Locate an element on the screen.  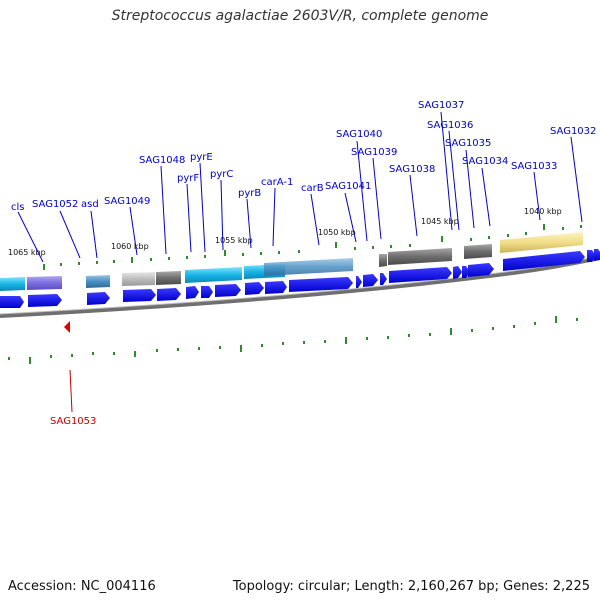
highlight-marker-triangle is located at coordinates (67, 327).